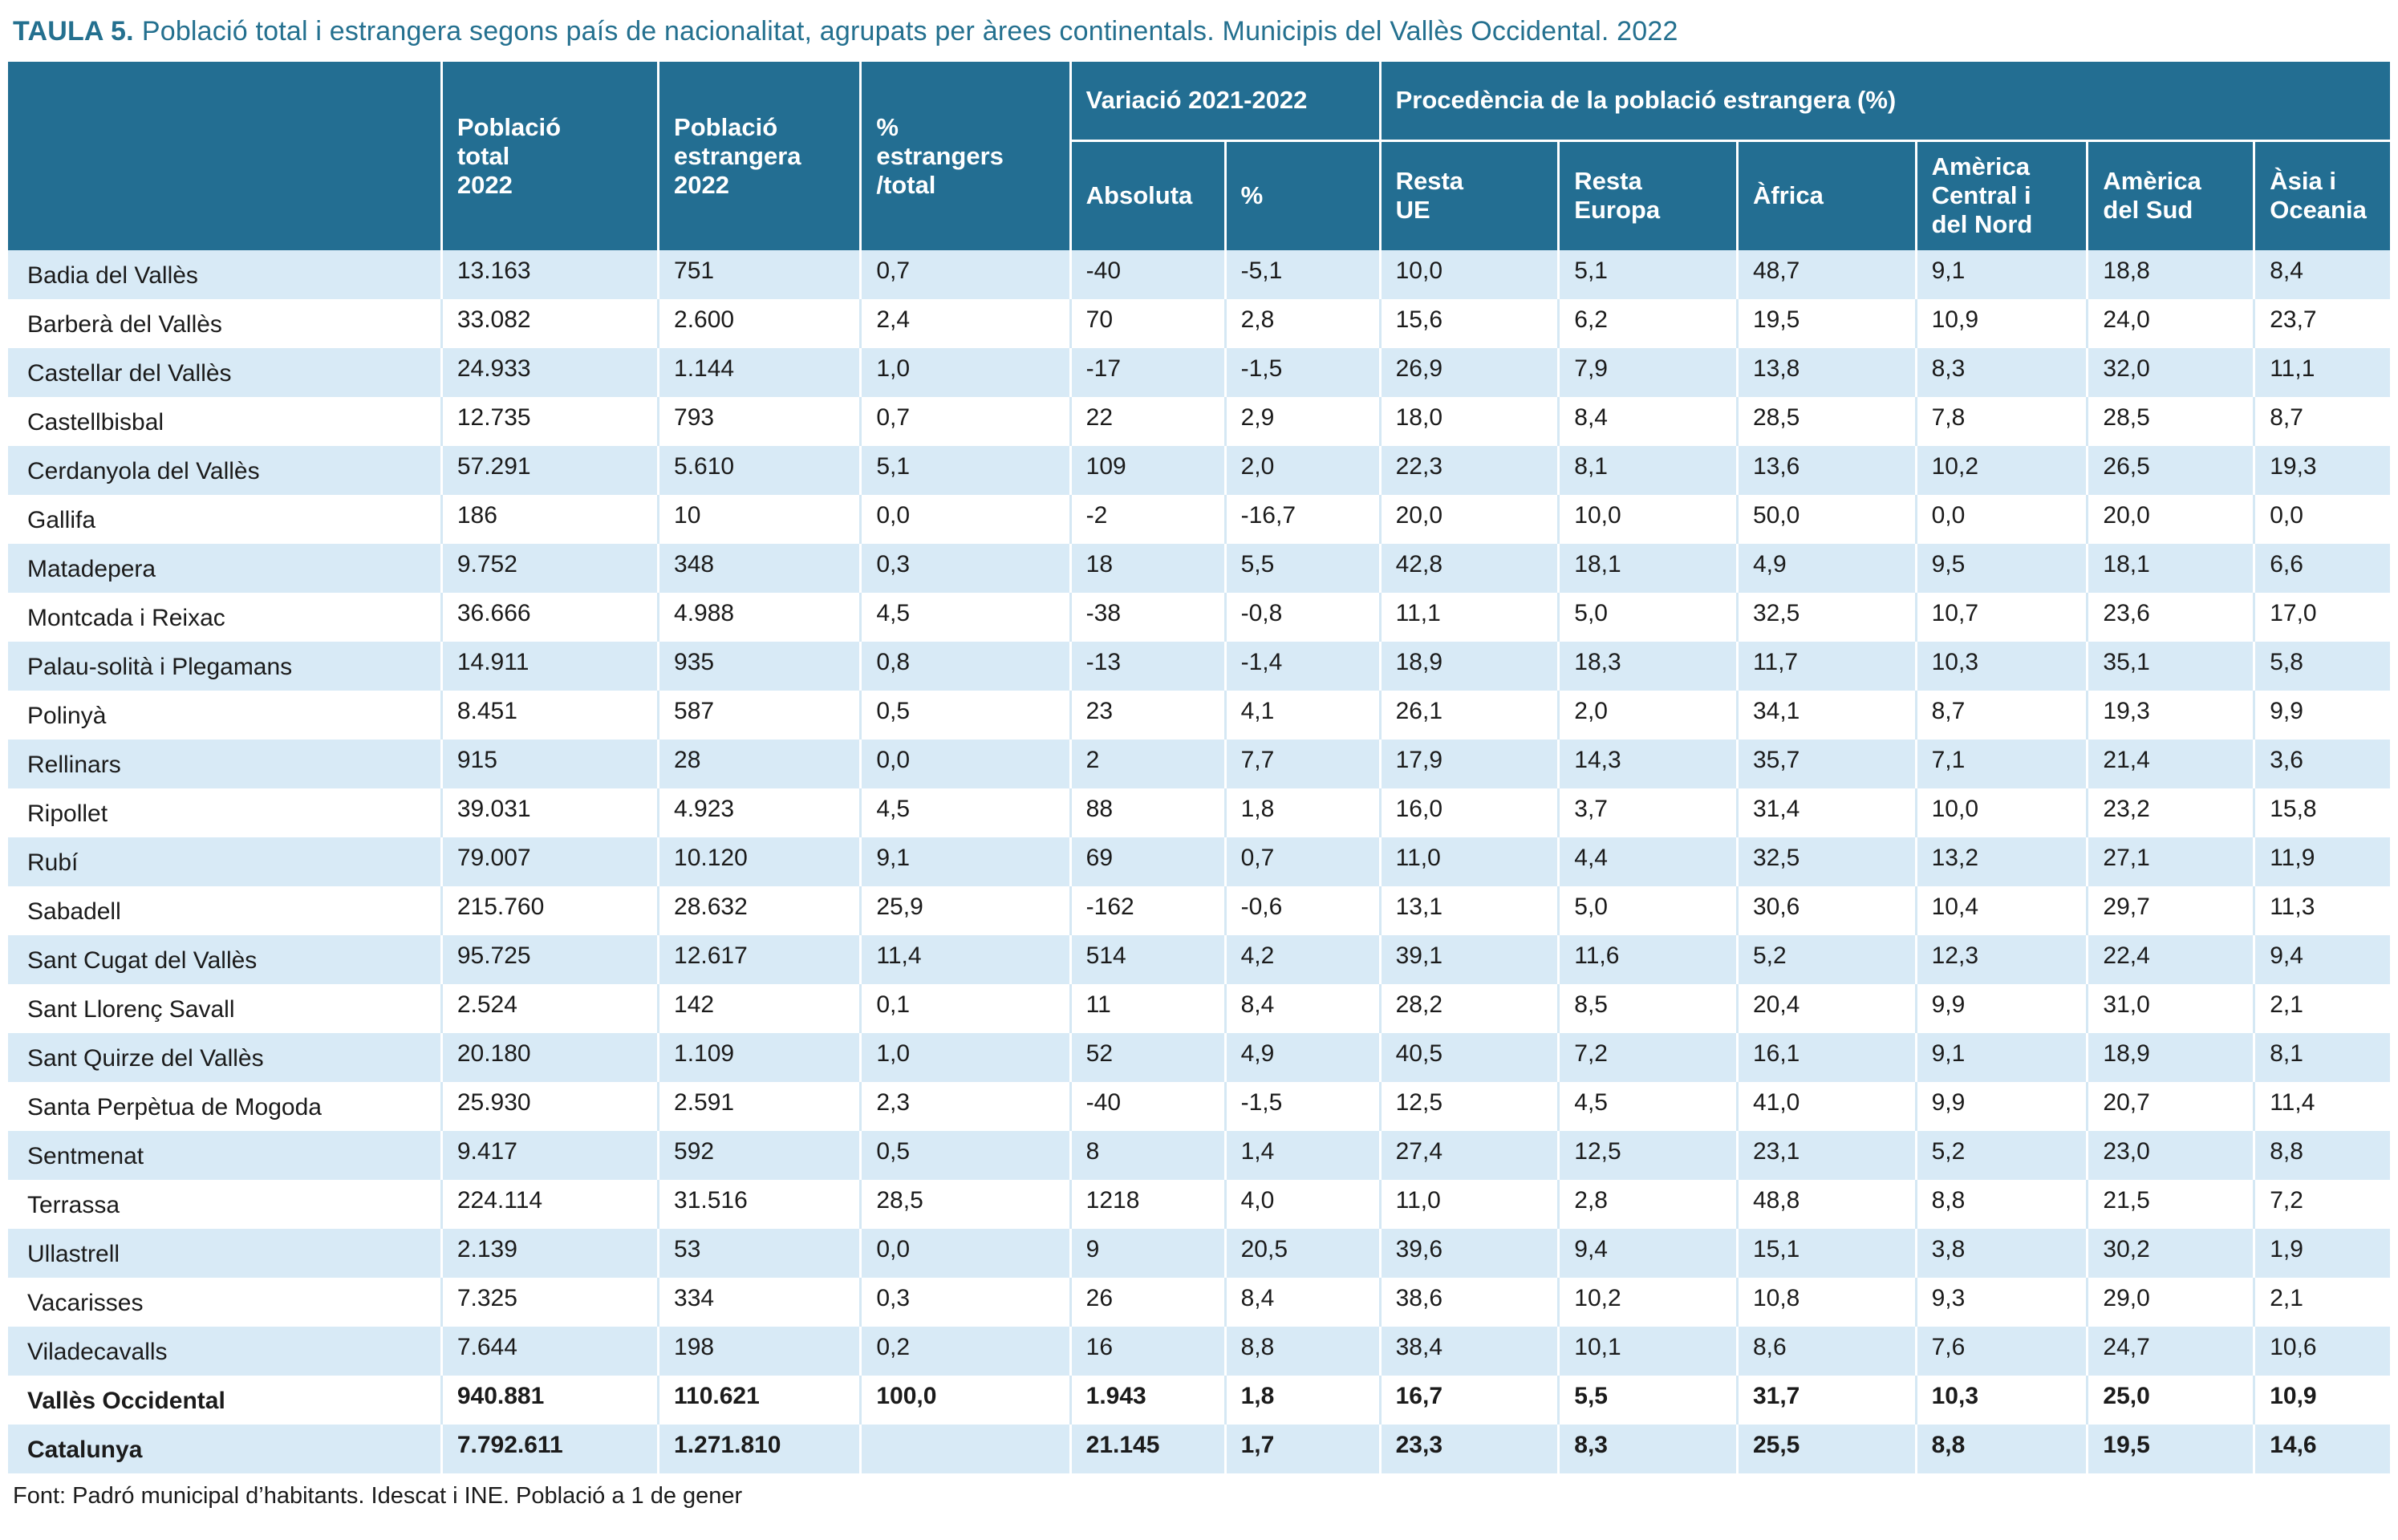  What do you see at coordinates (1148, 1351) in the screenshot?
I see `value-cell: 16` at bounding box center [1148, 1351].